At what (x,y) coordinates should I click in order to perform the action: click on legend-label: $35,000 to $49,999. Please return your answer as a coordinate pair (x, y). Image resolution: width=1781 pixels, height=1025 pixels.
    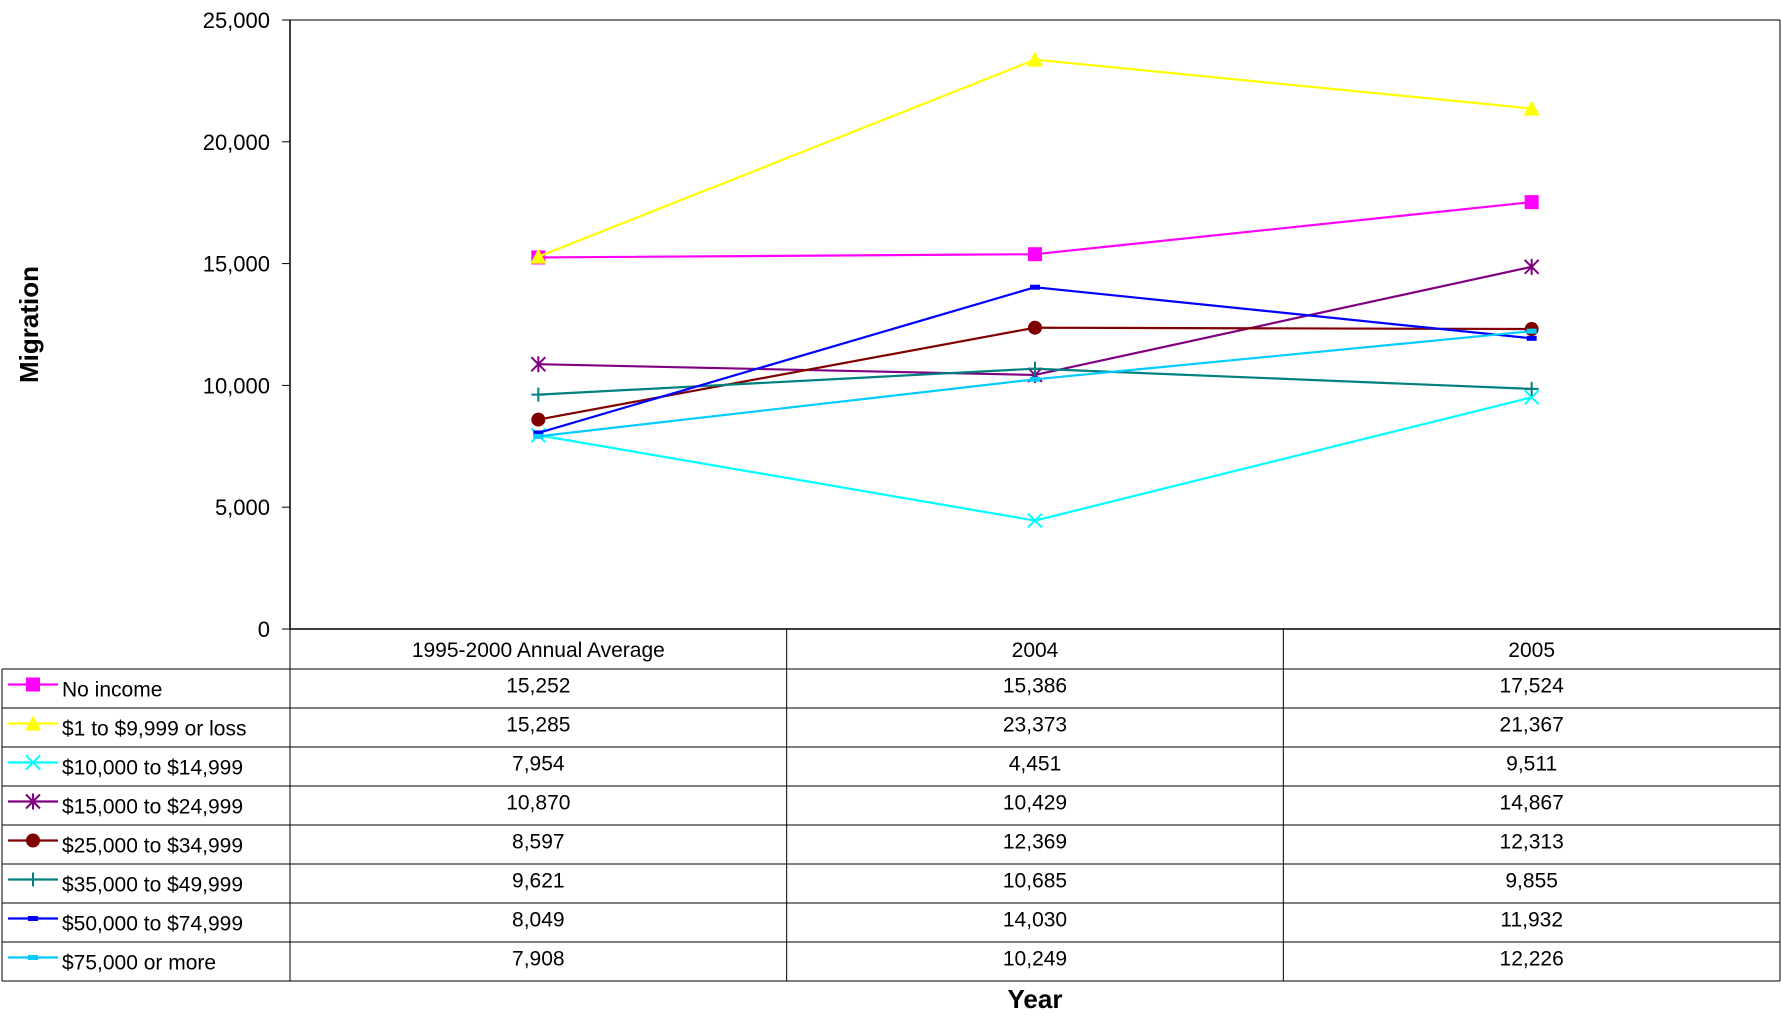
    Looking at the image, I should click on (152, 885).